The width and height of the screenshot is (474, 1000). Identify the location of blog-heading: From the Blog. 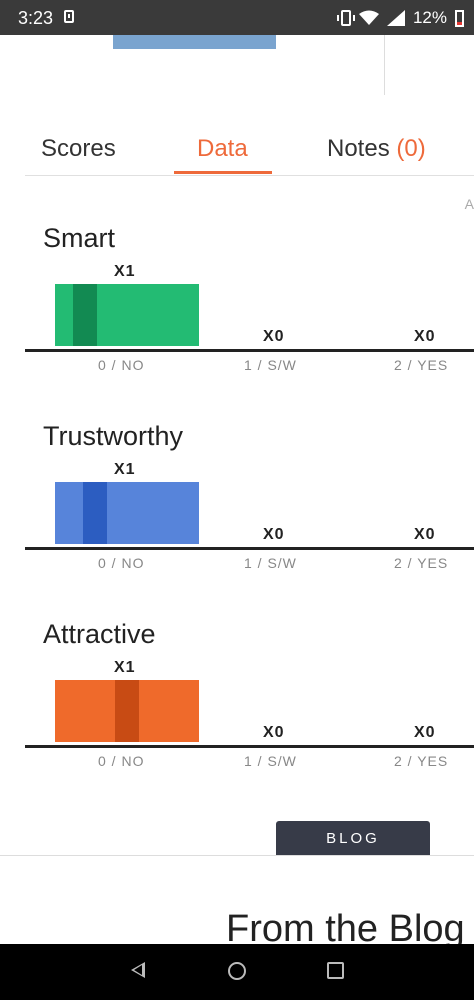
(345, 929).